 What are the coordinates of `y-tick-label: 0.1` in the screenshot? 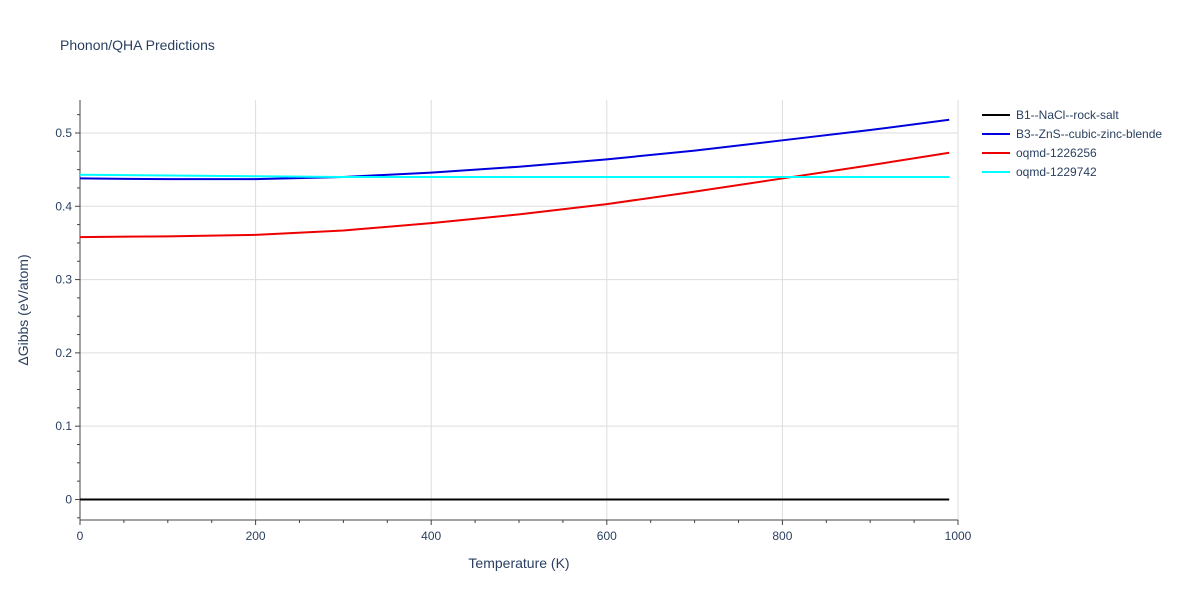 It's located at (63, 426).